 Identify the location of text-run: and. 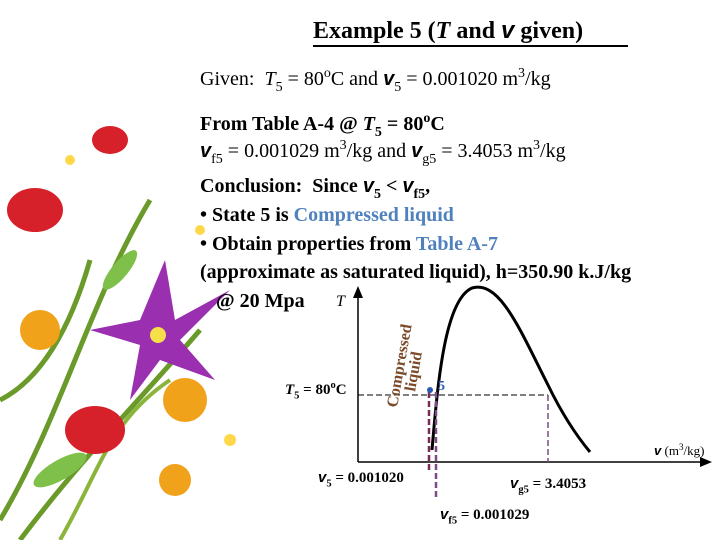
(475, 31).